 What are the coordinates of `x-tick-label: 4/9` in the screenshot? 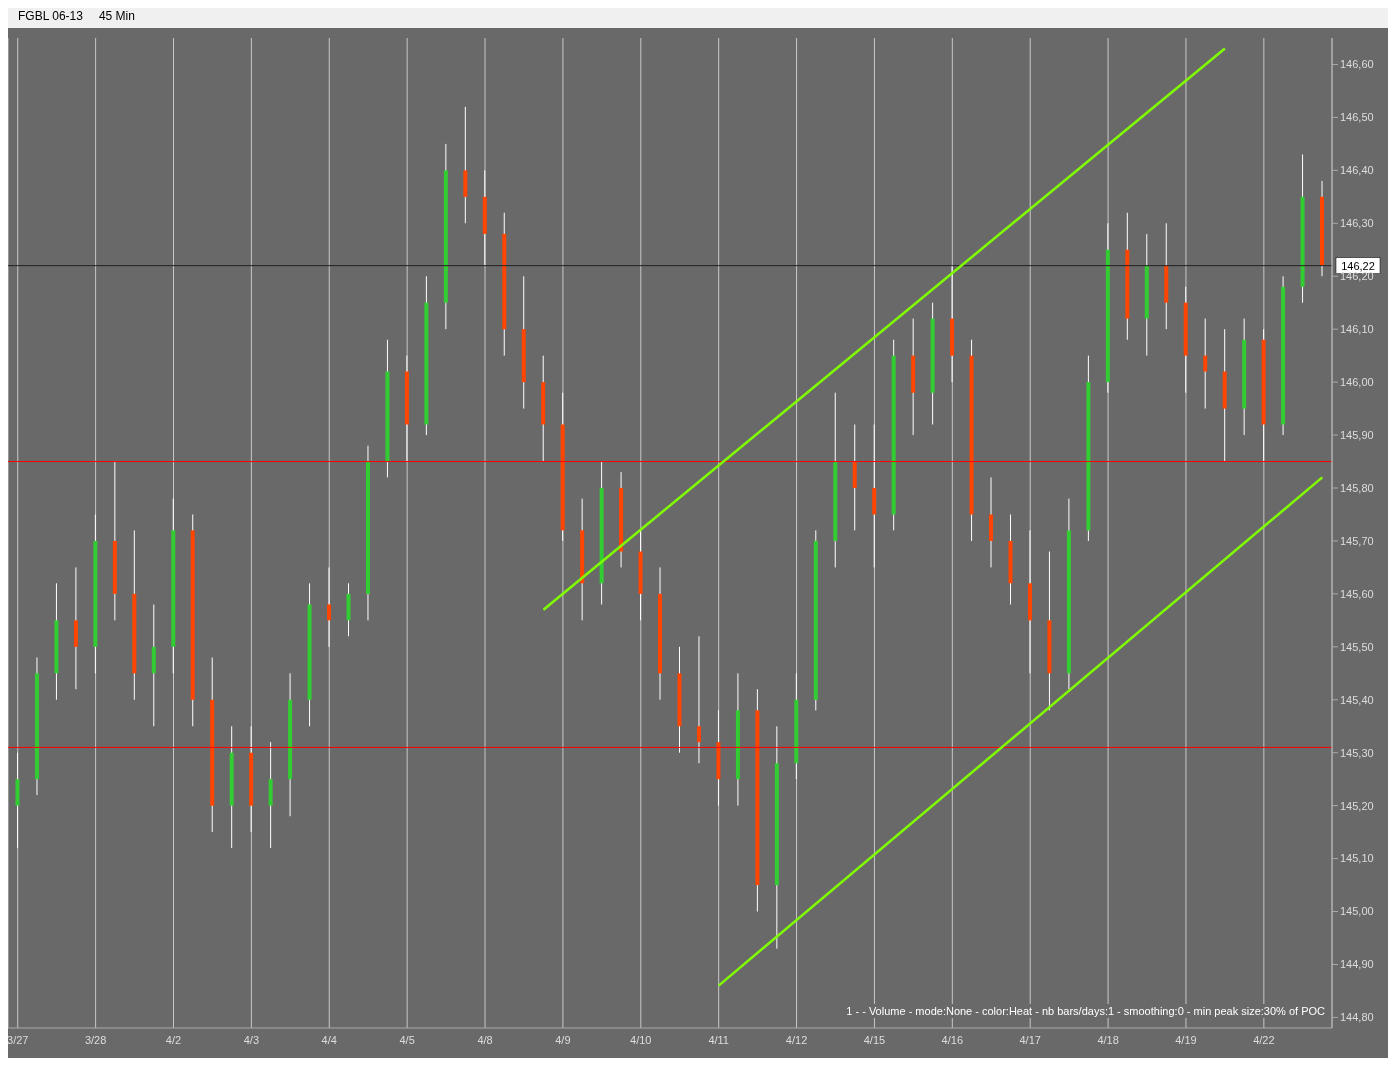 It's located at (563, 1039).